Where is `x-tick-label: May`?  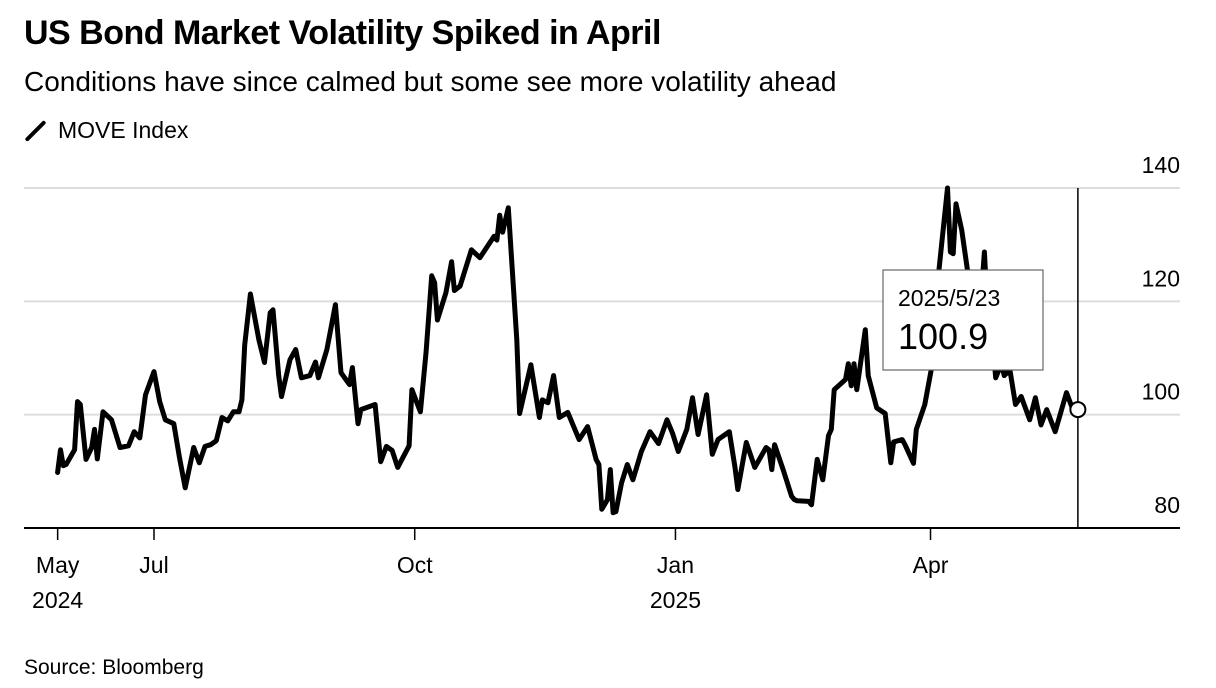 x-tick-label: May is located at coordinates (58, 565).